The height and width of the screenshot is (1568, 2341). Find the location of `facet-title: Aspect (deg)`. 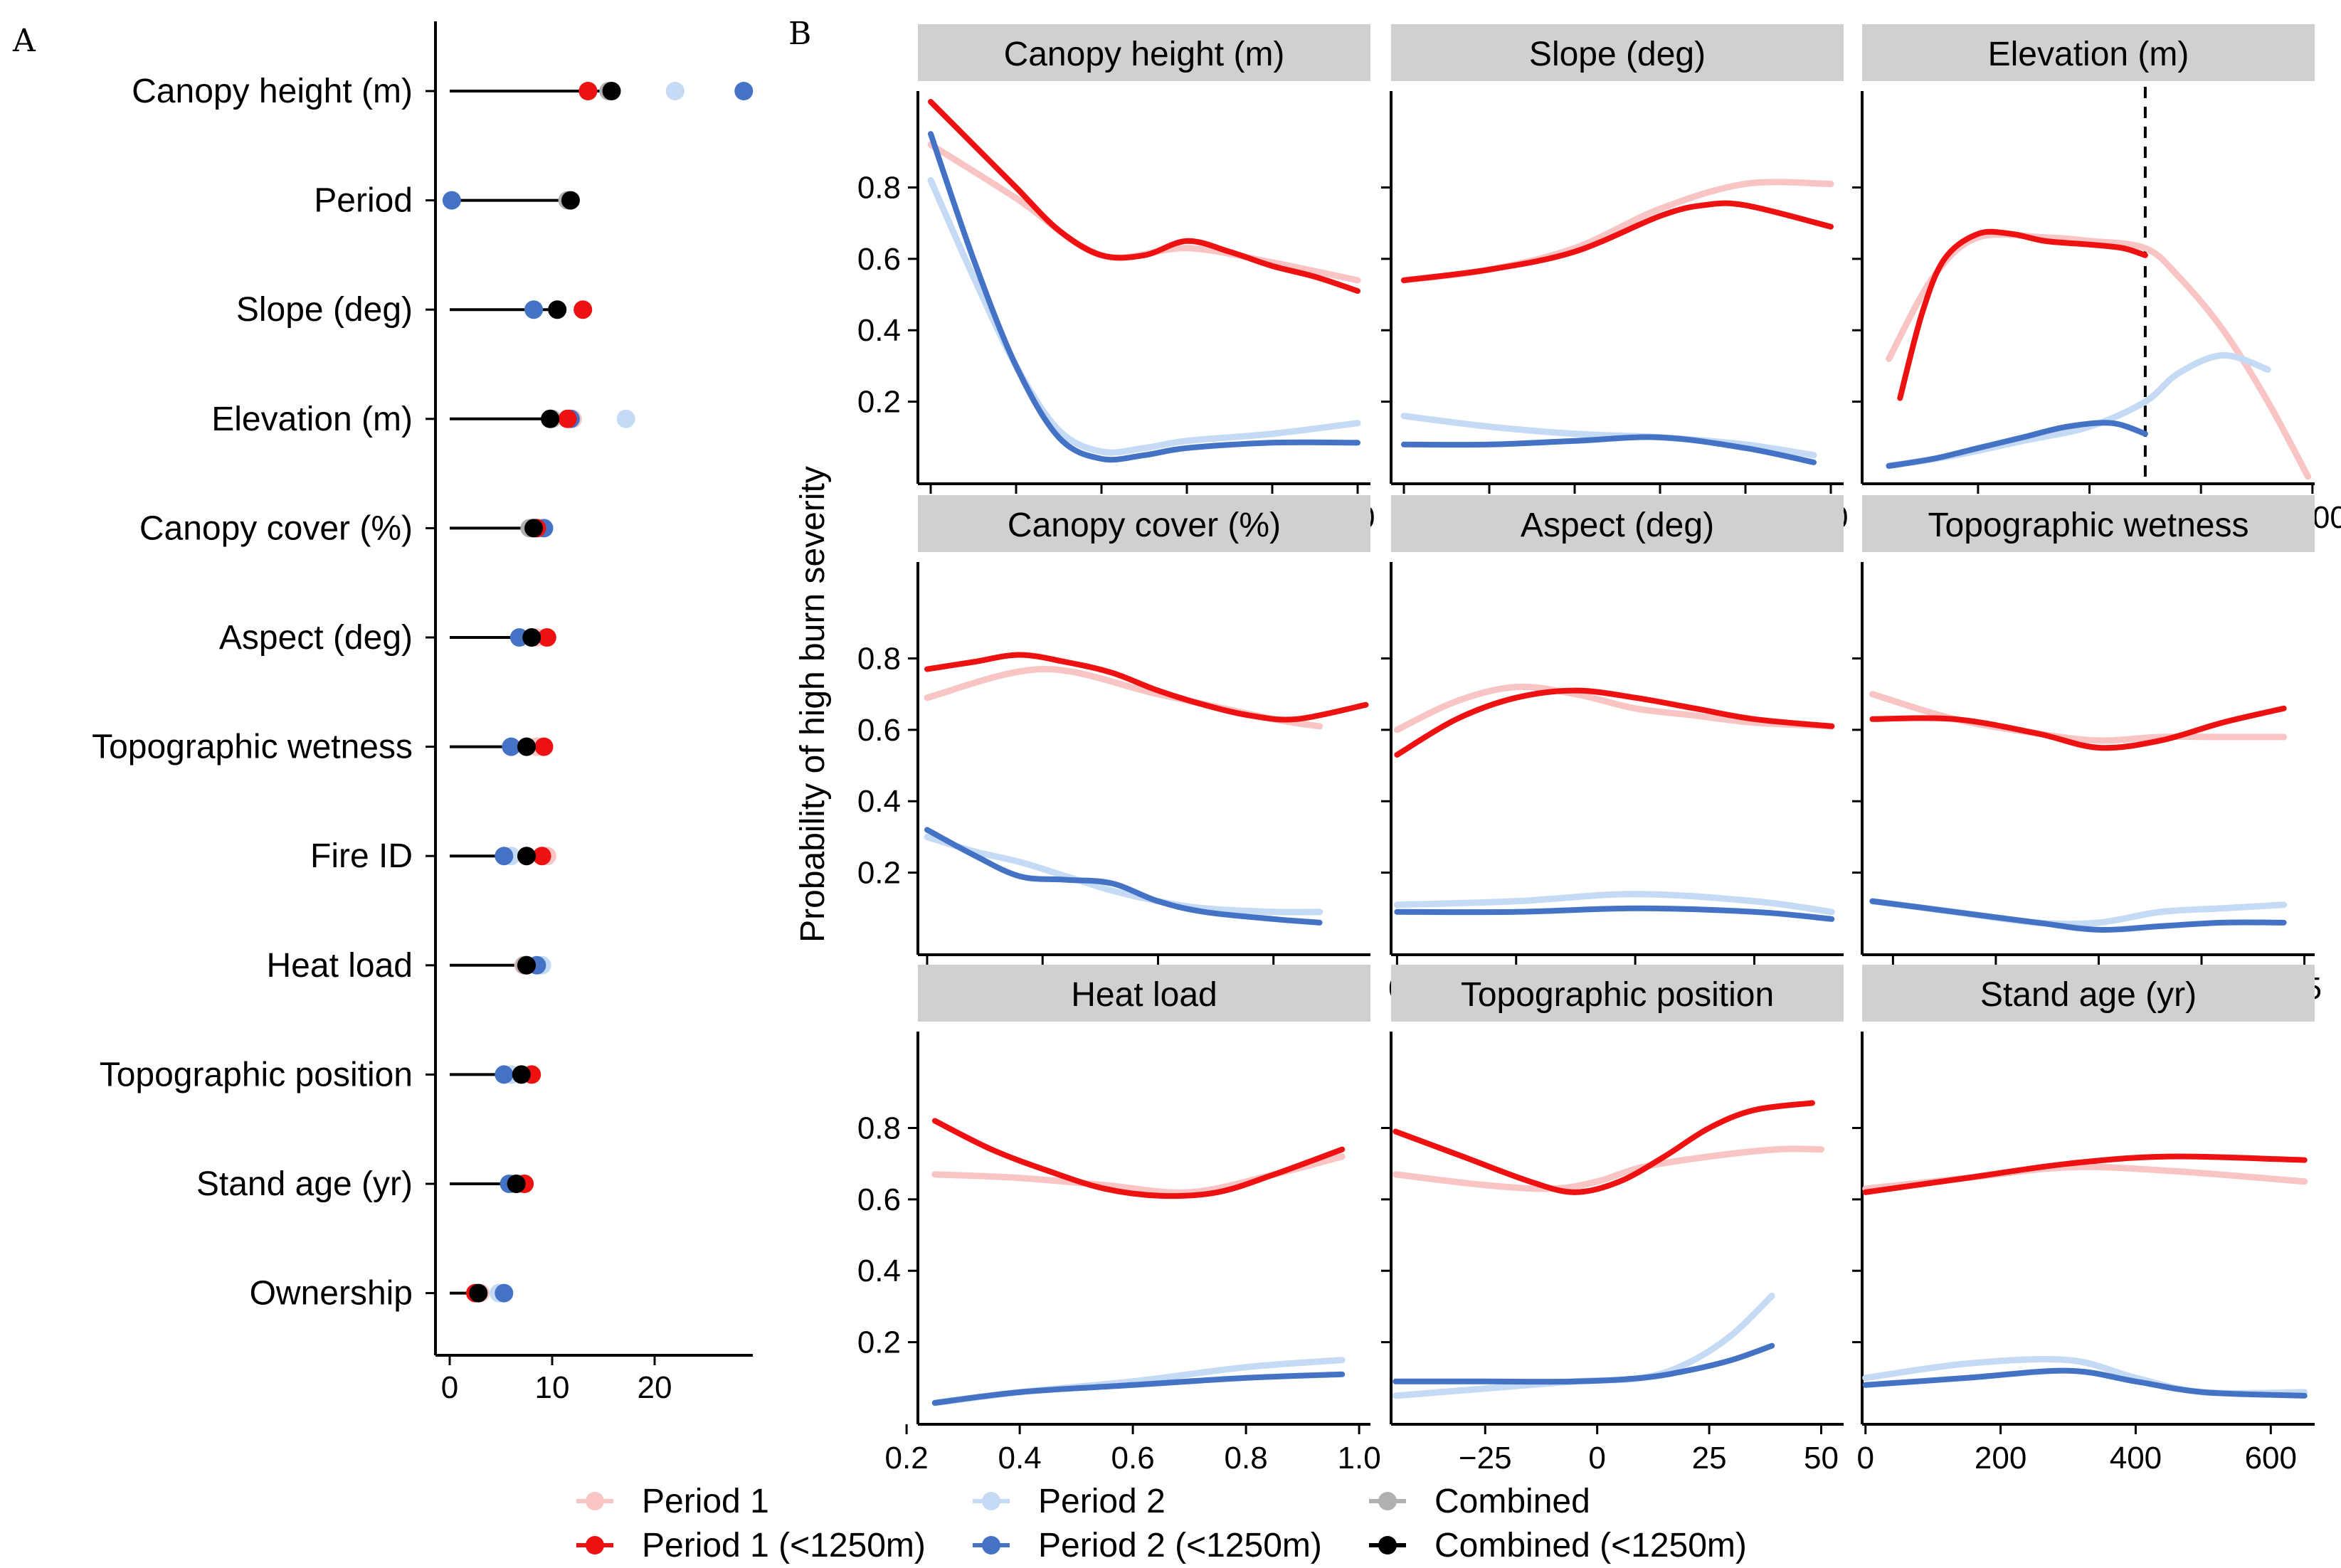

facet-title: Aspect (deg) is located at coordinates (1617, 525).